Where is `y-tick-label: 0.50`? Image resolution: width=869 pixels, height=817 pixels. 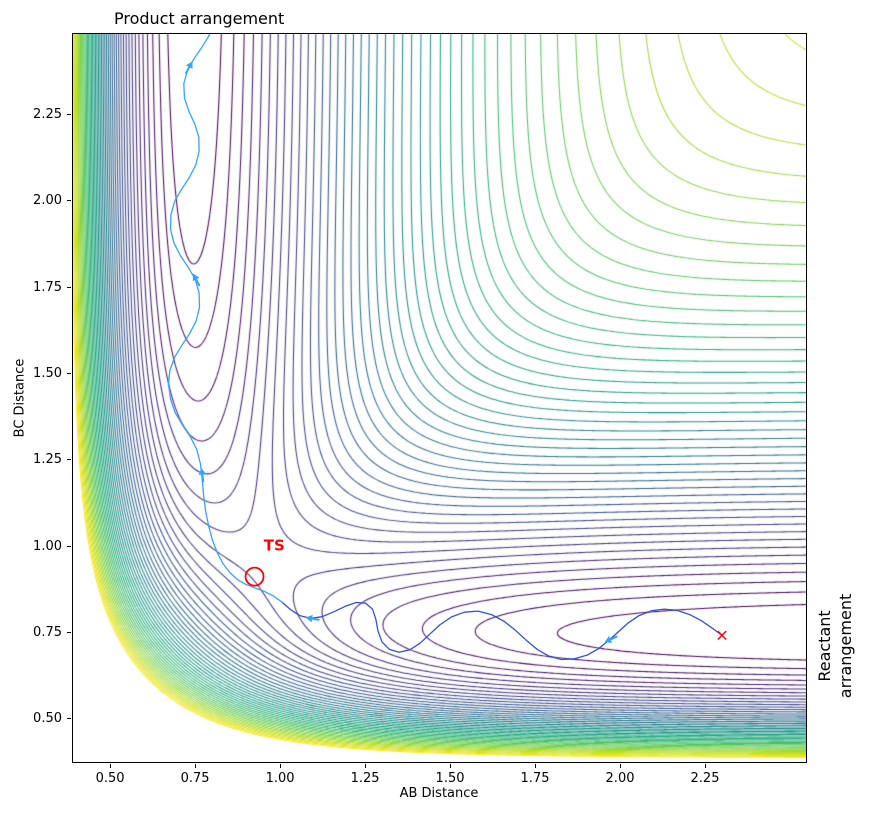 y-tick-label: 0.50 is located at coordinates (47, 719).